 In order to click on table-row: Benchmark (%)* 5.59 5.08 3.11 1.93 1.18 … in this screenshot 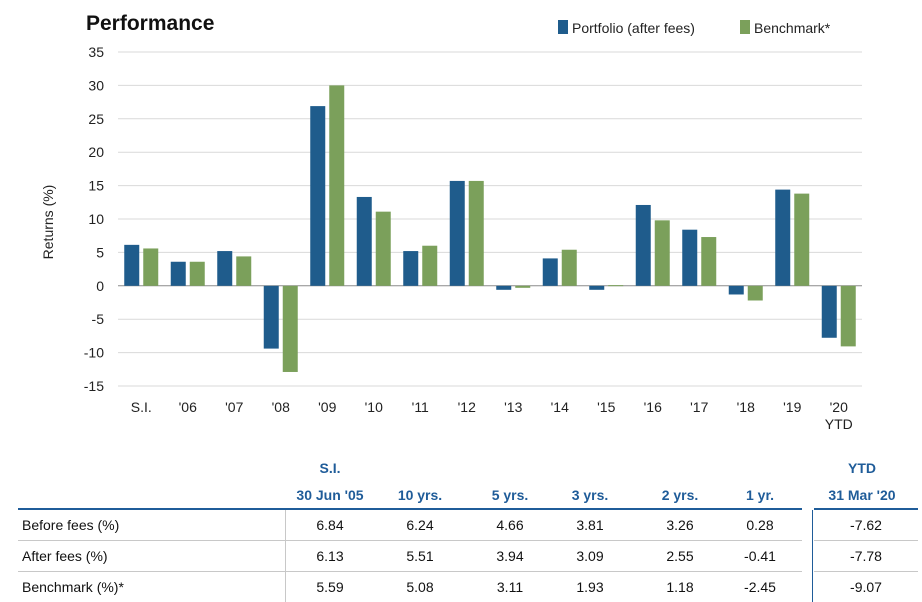, I will do `click(468, 587)`.